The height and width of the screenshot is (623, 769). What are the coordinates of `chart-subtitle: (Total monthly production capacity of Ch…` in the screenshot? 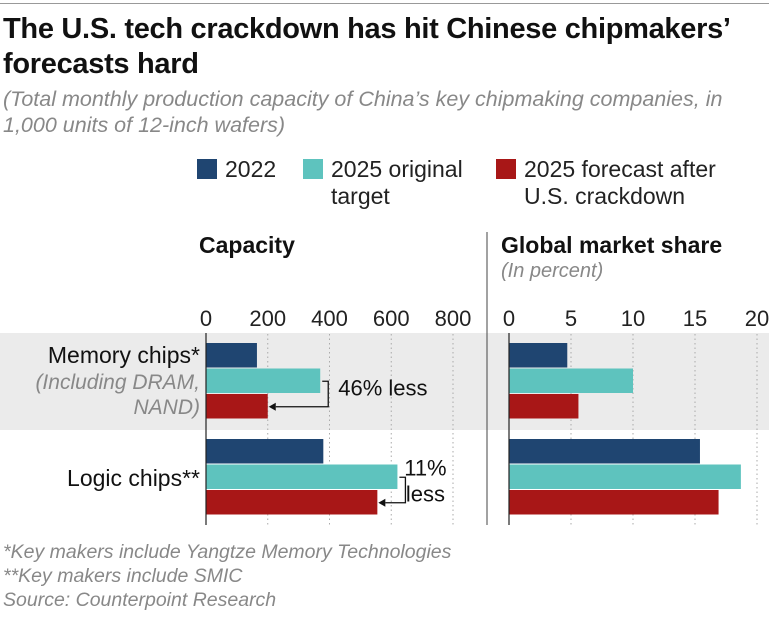 It's located at (363, 112).